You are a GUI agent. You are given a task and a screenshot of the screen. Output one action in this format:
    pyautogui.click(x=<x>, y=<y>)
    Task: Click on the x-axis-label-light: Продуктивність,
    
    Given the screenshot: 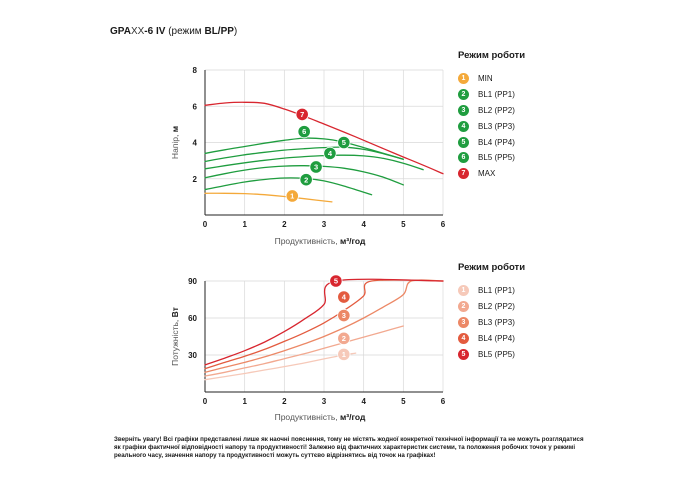 What is the action you would take?
    pyautogui.click(x=307, y=241)
    